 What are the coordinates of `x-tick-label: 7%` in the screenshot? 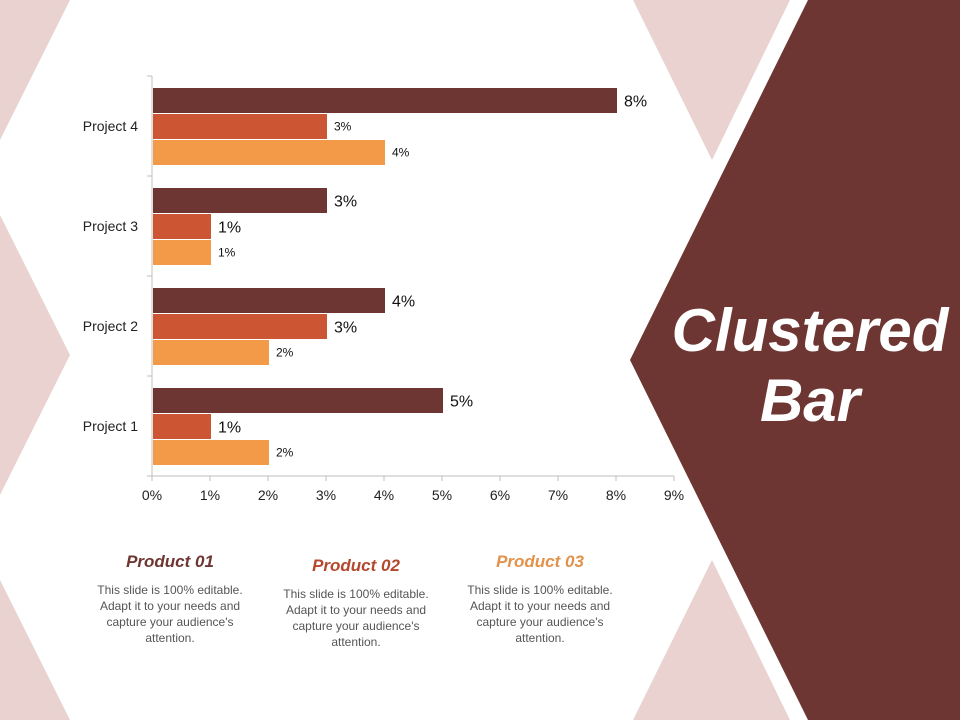 It's located at (558, 495).